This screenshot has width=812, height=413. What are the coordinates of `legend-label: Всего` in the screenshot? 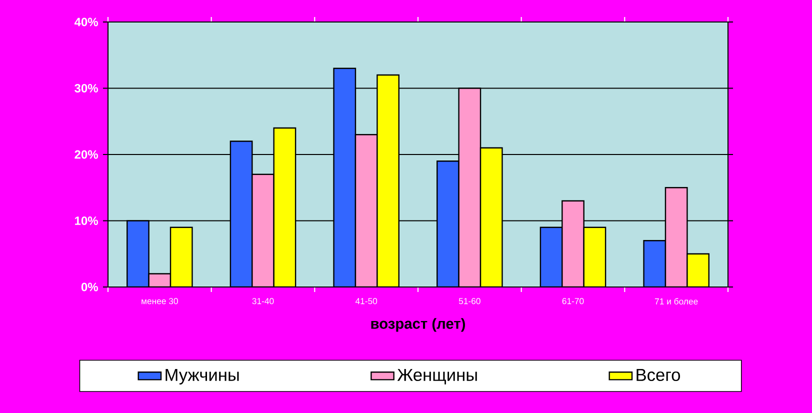 It's located at (658, 375).